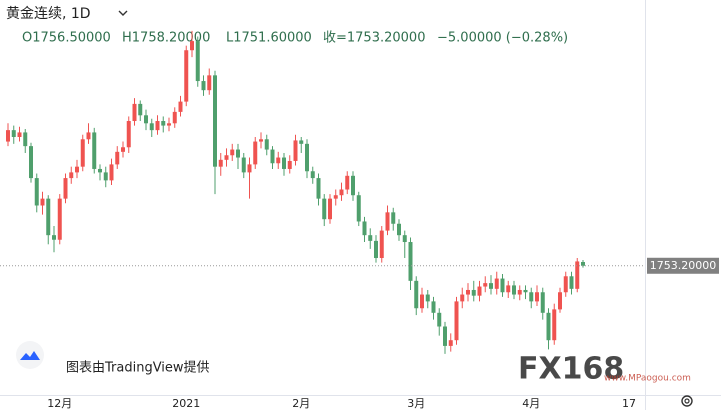 The height and width of the screenshot is (410, 721). Describe the element at coordinates (502, 38) in the screenshot. I see `ohlc-label: −5.00000 (−0.28%)` at that location.